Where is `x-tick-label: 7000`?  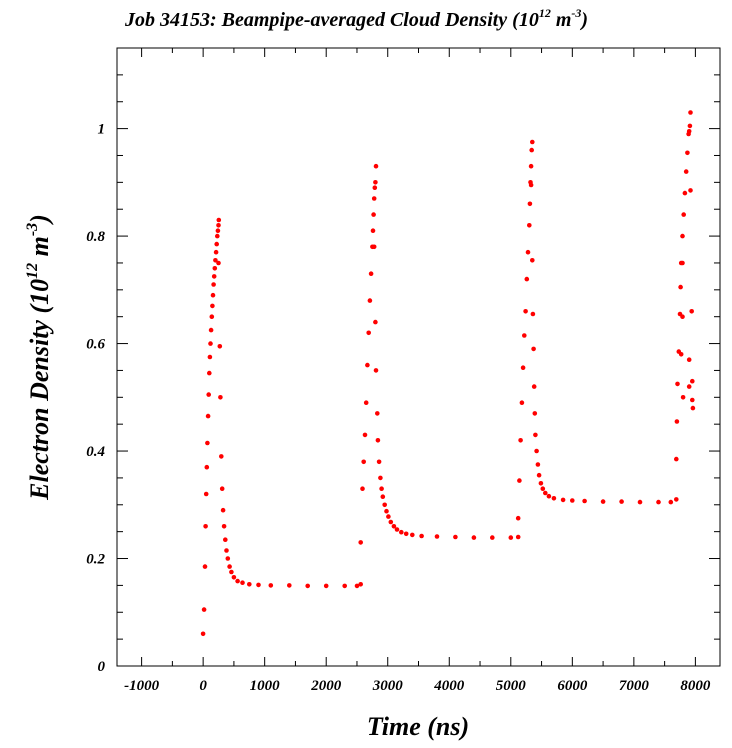
x-tick-label: 7000 is located at coordinates (634, 686).